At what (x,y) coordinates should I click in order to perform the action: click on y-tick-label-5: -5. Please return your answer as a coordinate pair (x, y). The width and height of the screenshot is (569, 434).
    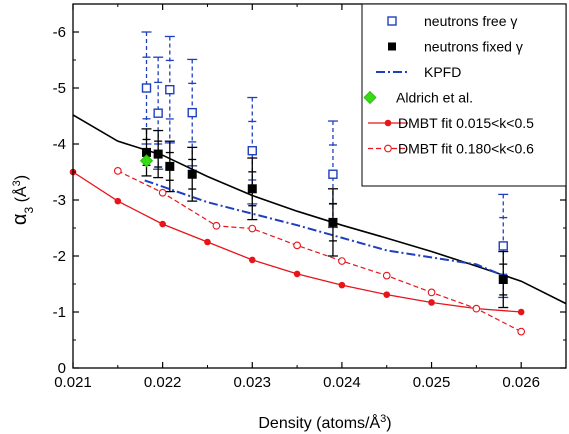
    Looking at the image, I should click on (59, 88).